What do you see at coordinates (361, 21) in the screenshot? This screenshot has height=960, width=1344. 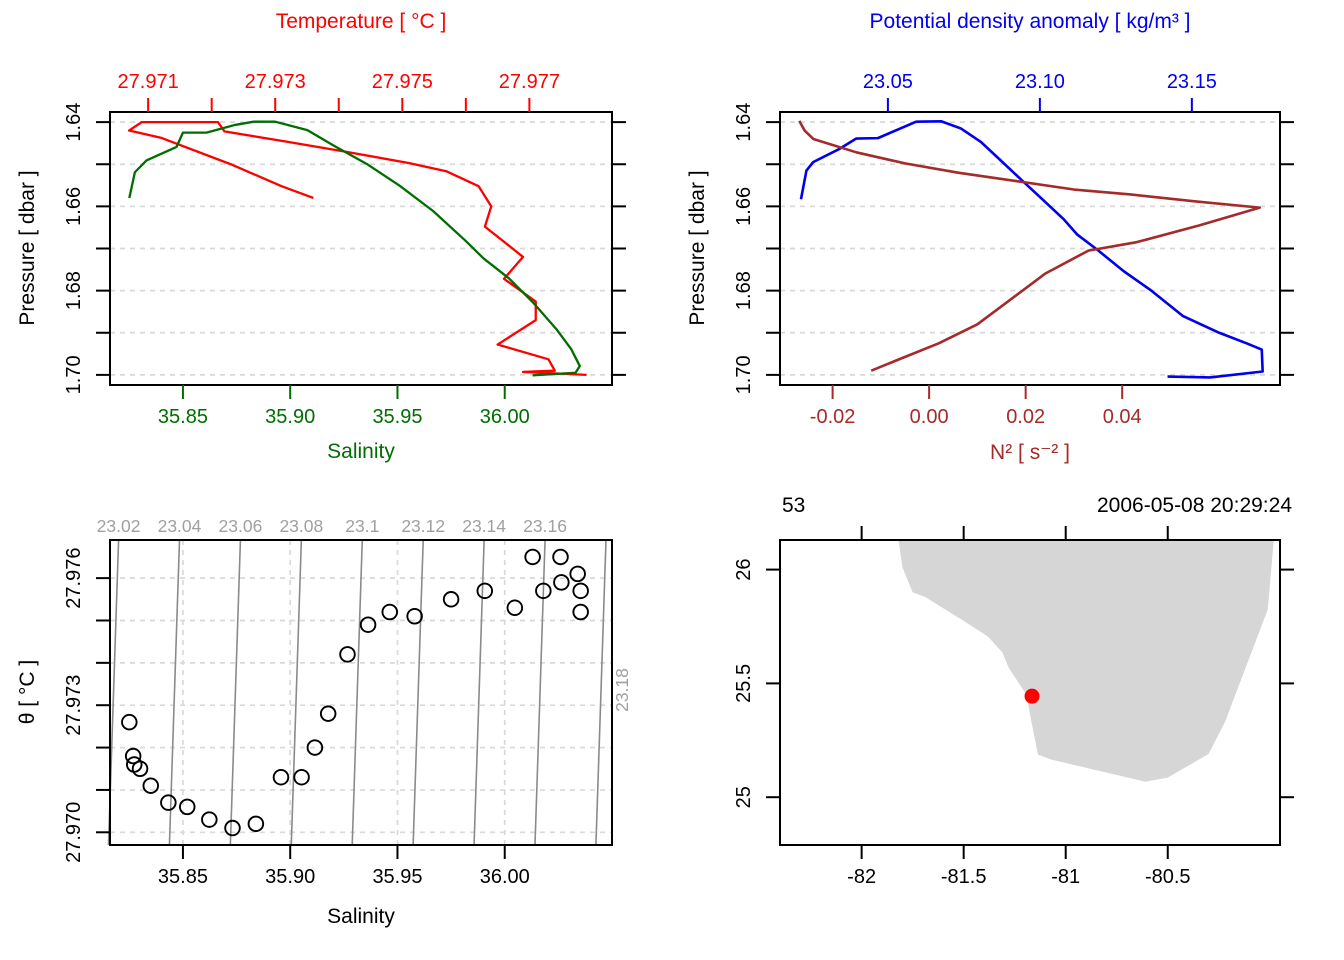 I see `temperature-axis-title: Temperature [ °C ]` at bounding box center [361, 21].